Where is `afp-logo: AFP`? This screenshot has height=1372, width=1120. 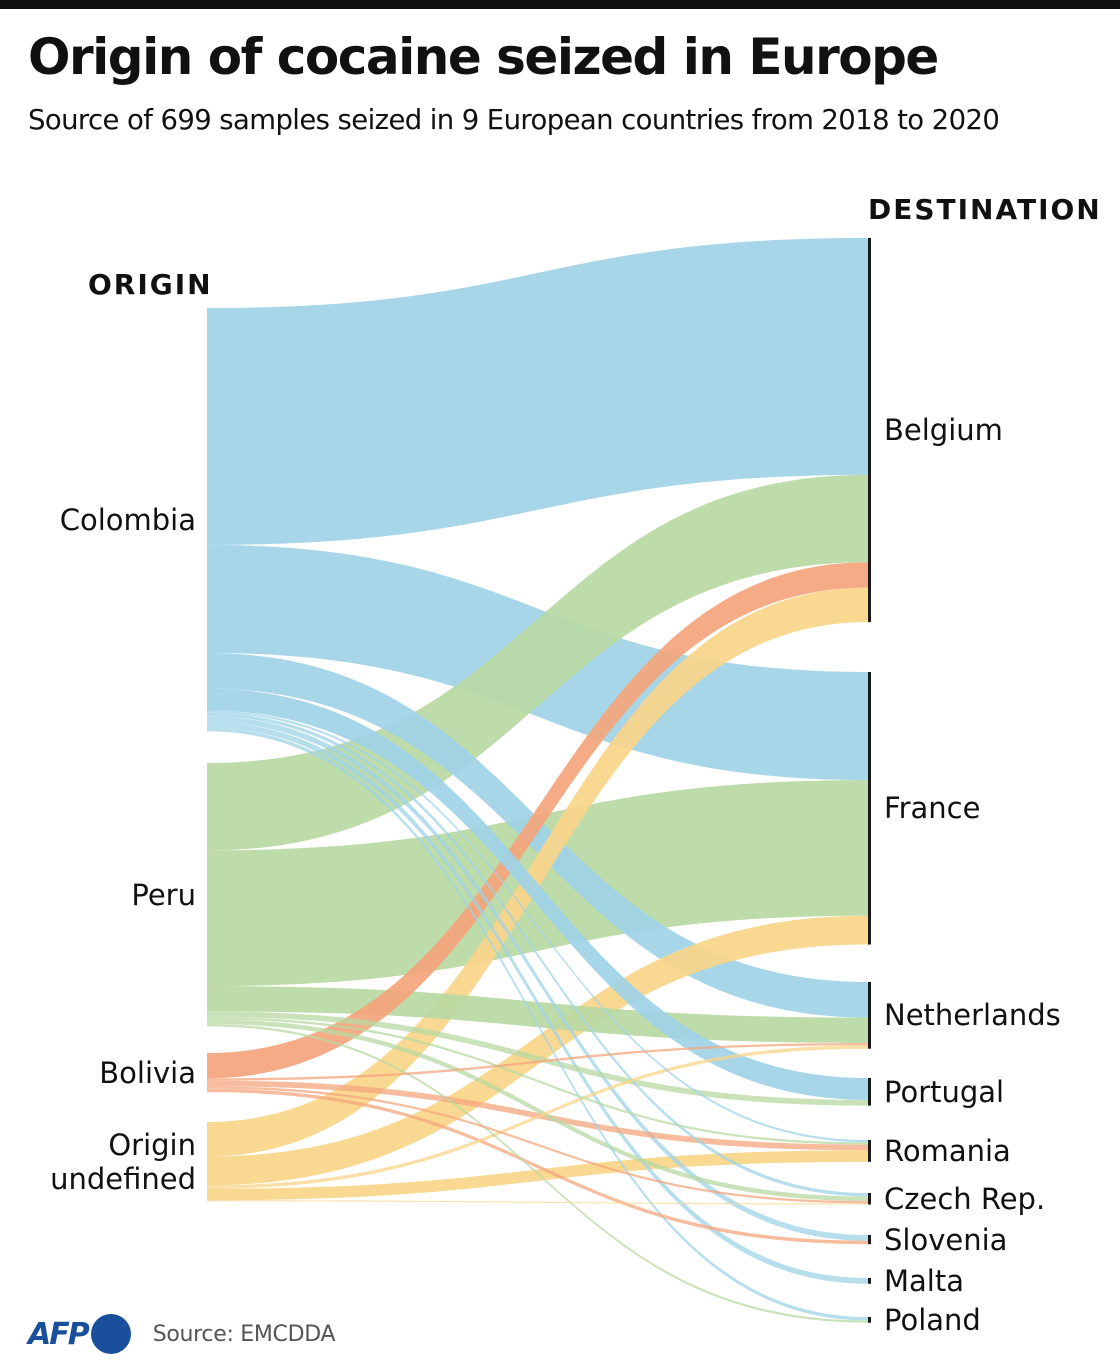
afp-logo: AFP is located at coordinates (59, 1334).